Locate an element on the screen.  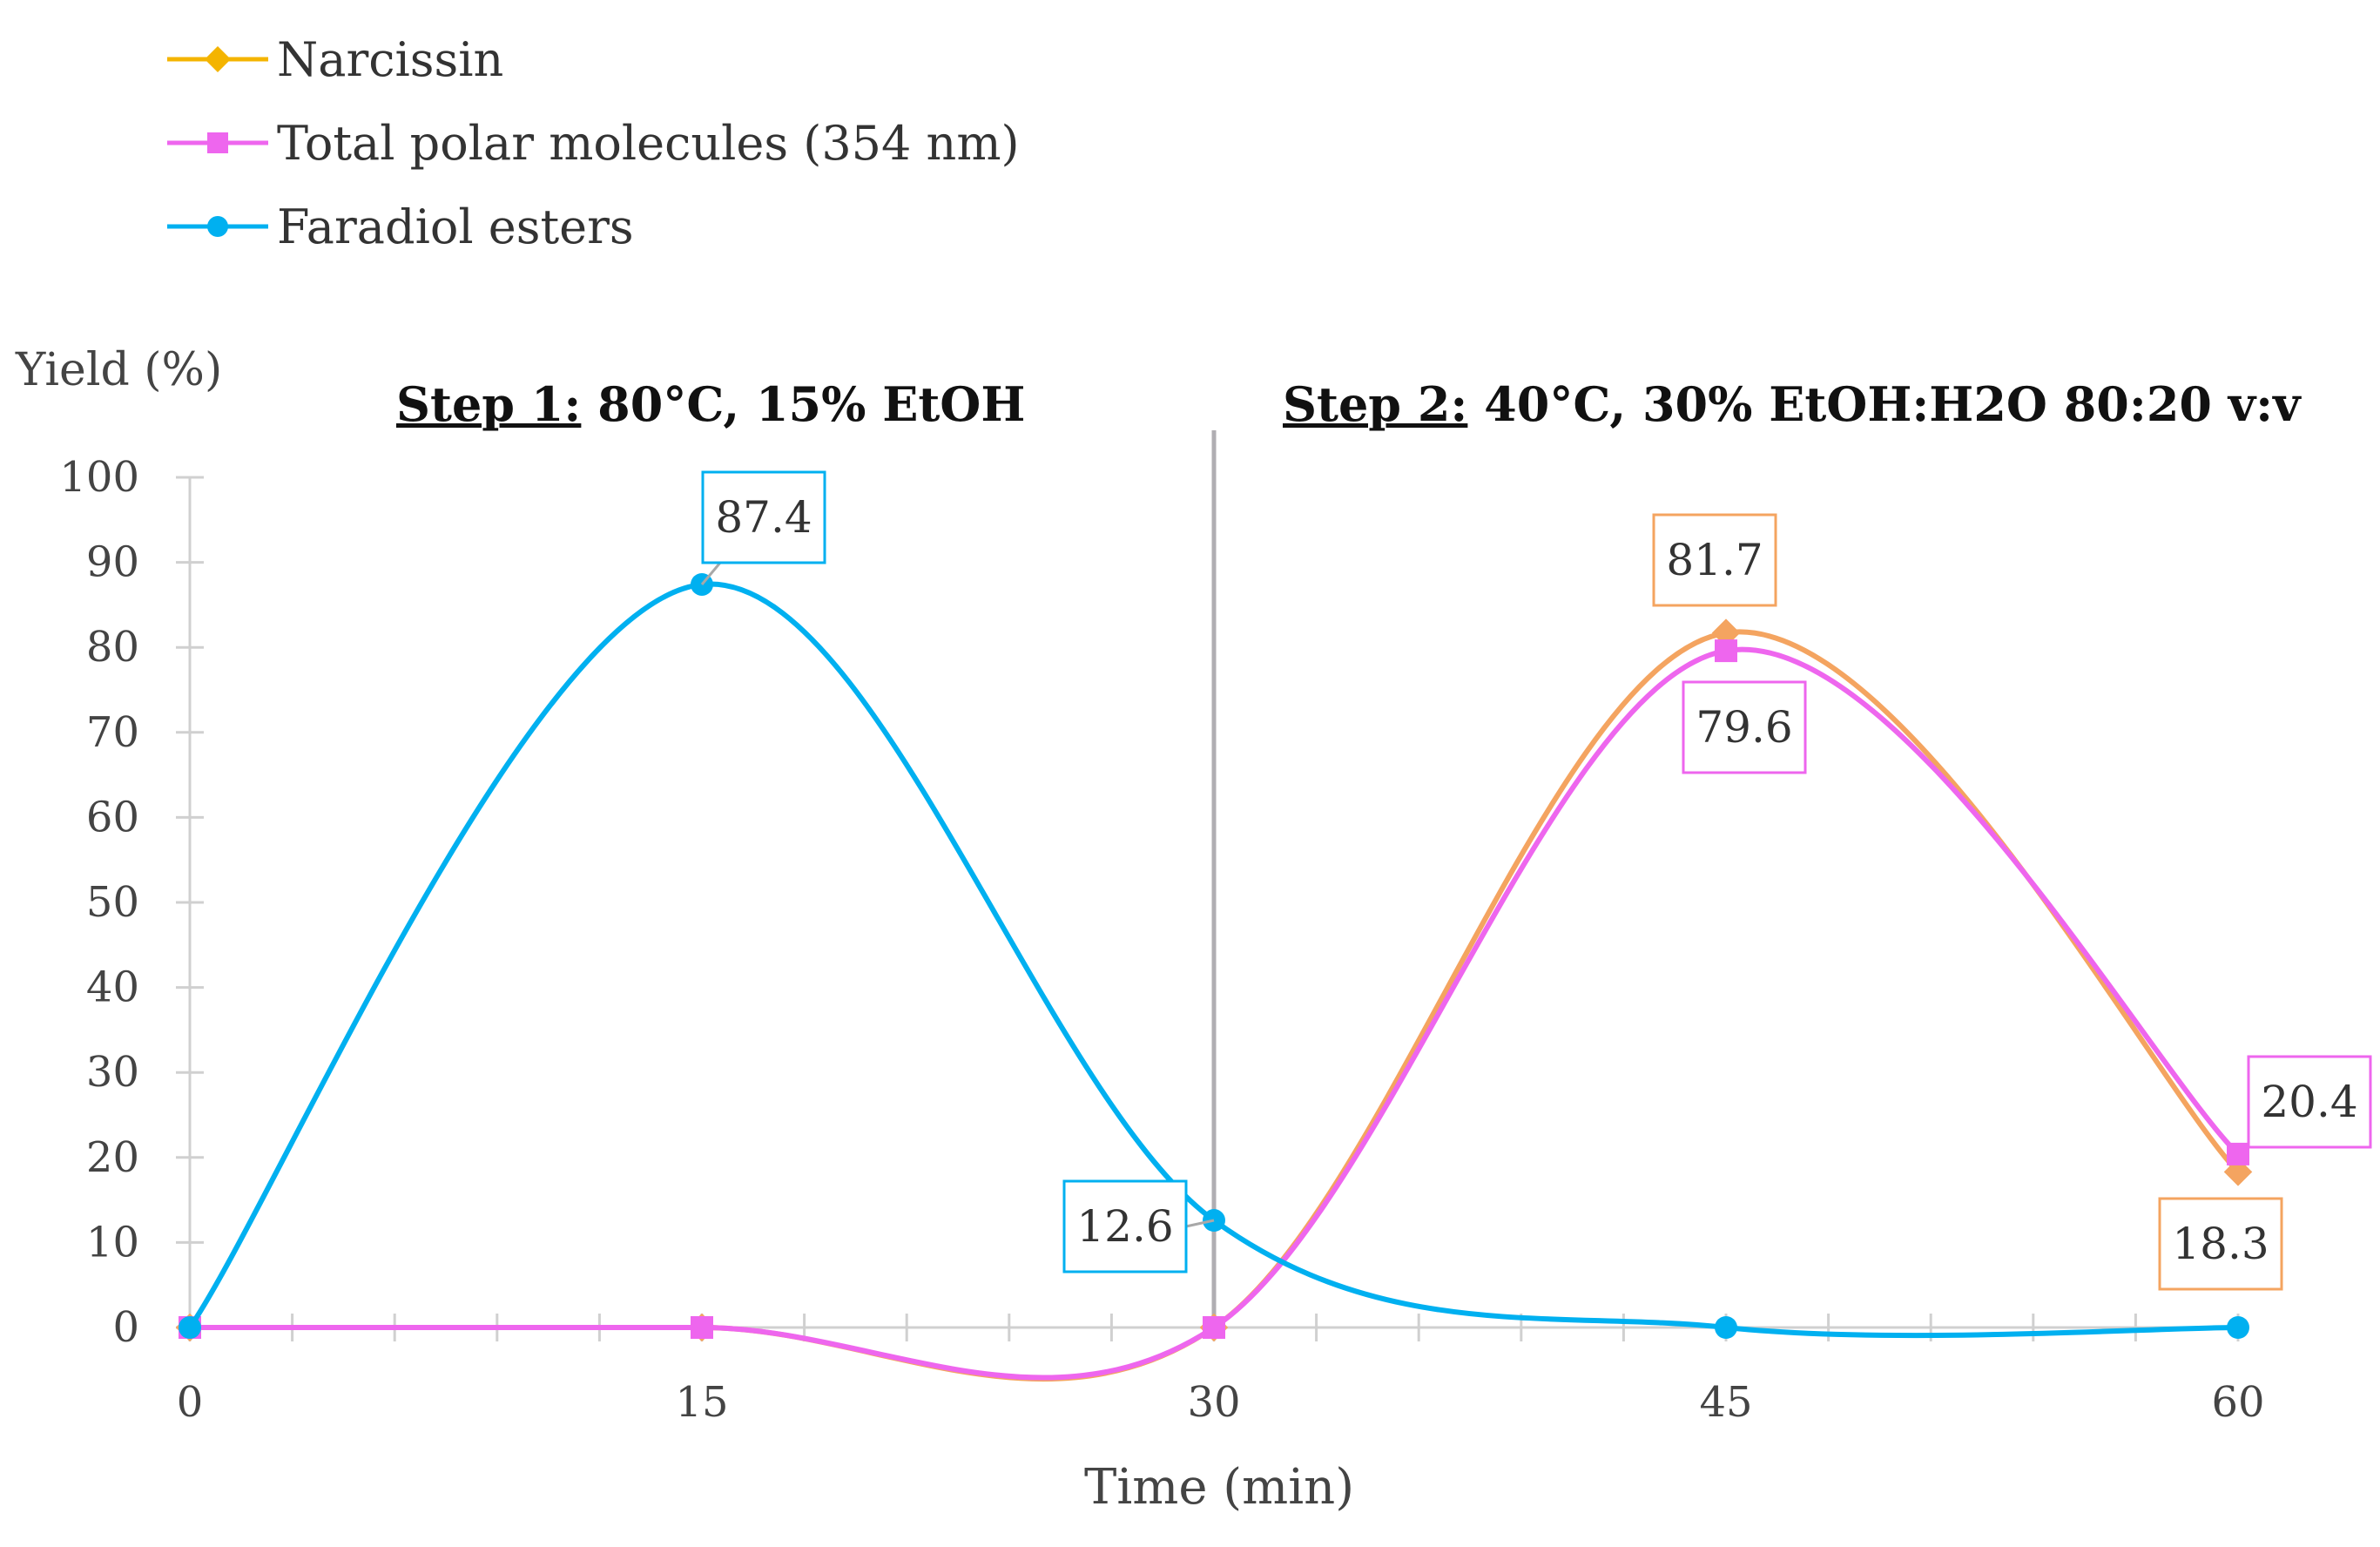
legend-label-faradiol-esters: Faradiol esters is located at coordinates (455, 226).